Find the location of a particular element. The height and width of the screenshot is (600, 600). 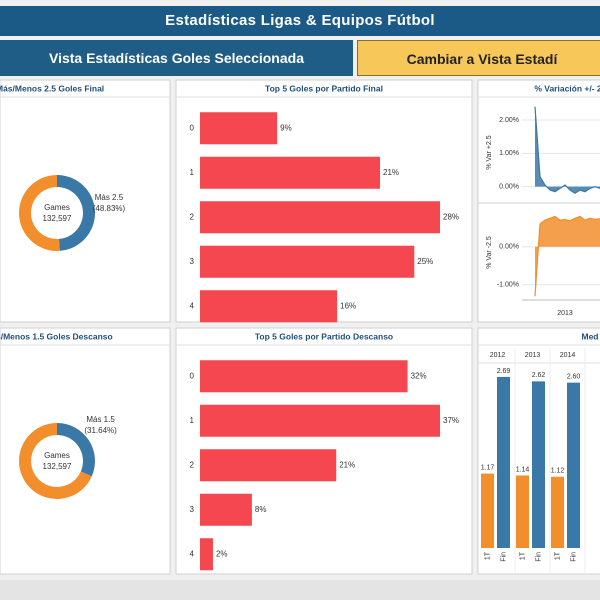

bar-value-label: 28% is located at coordinates (451, 216).